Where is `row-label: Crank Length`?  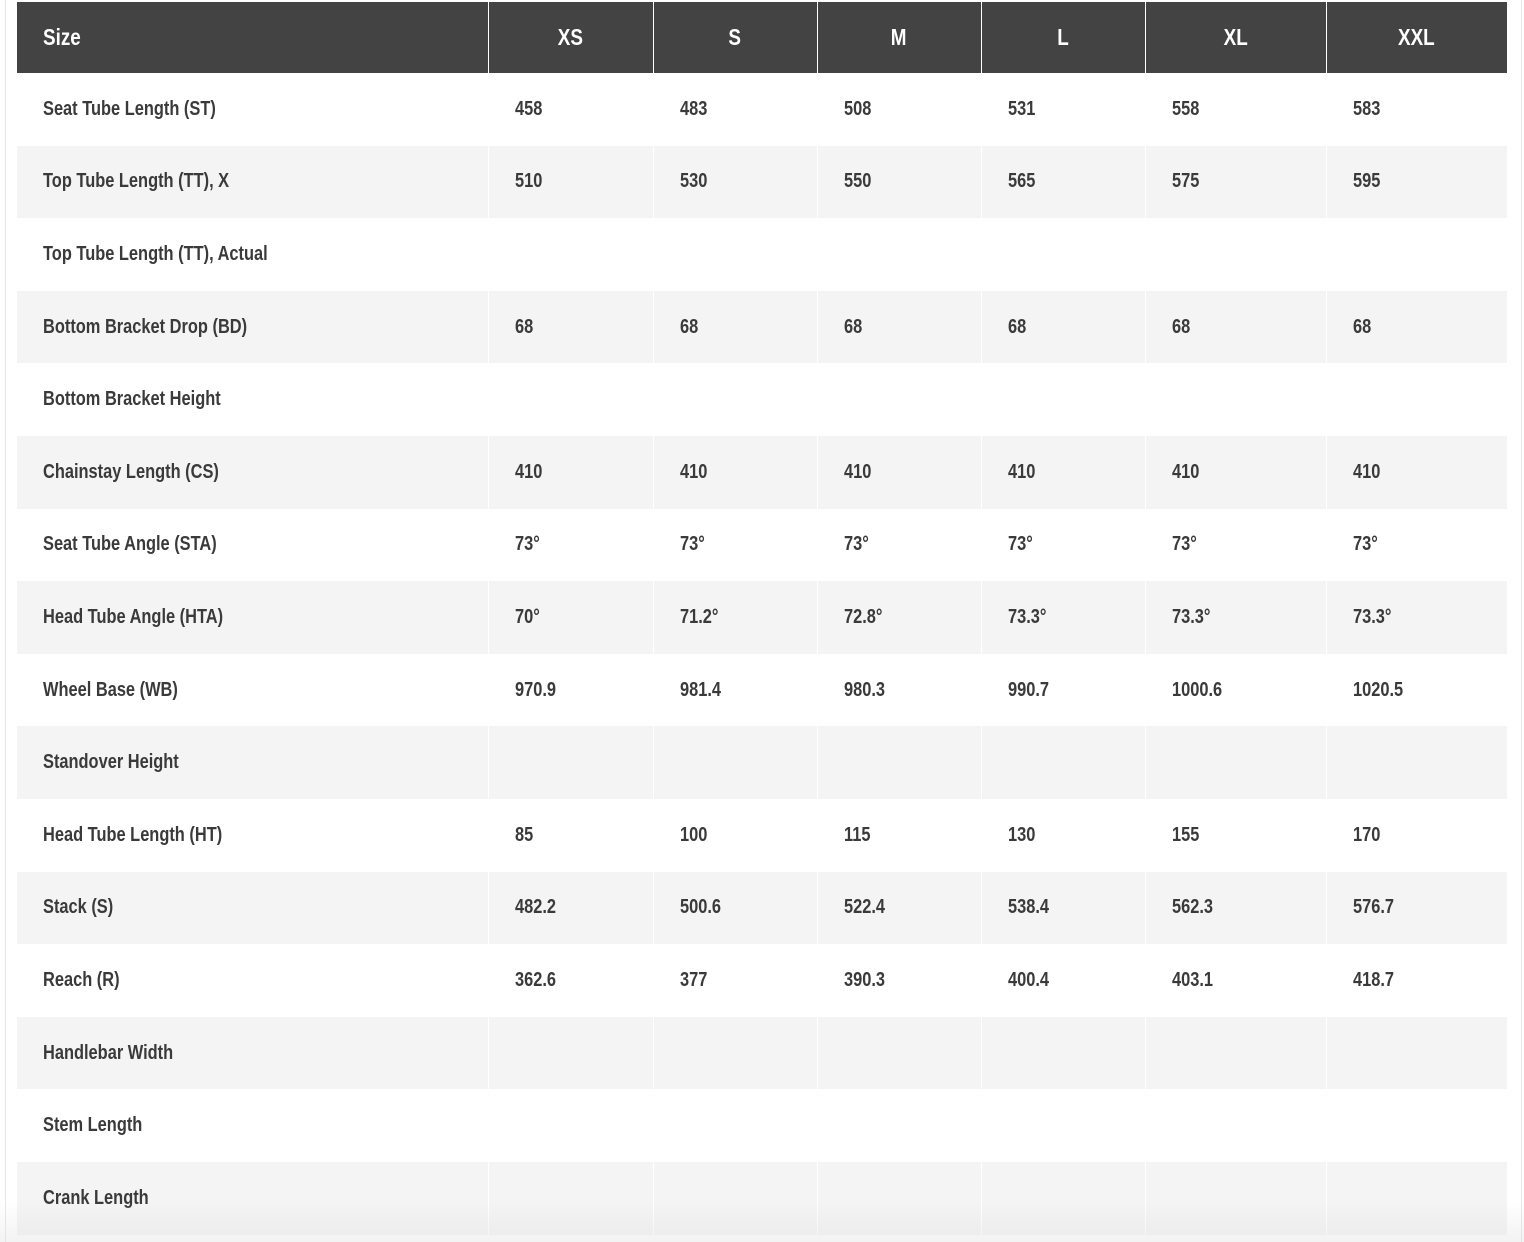
row-label: Crank Length is located at coordinates (252, 1198).